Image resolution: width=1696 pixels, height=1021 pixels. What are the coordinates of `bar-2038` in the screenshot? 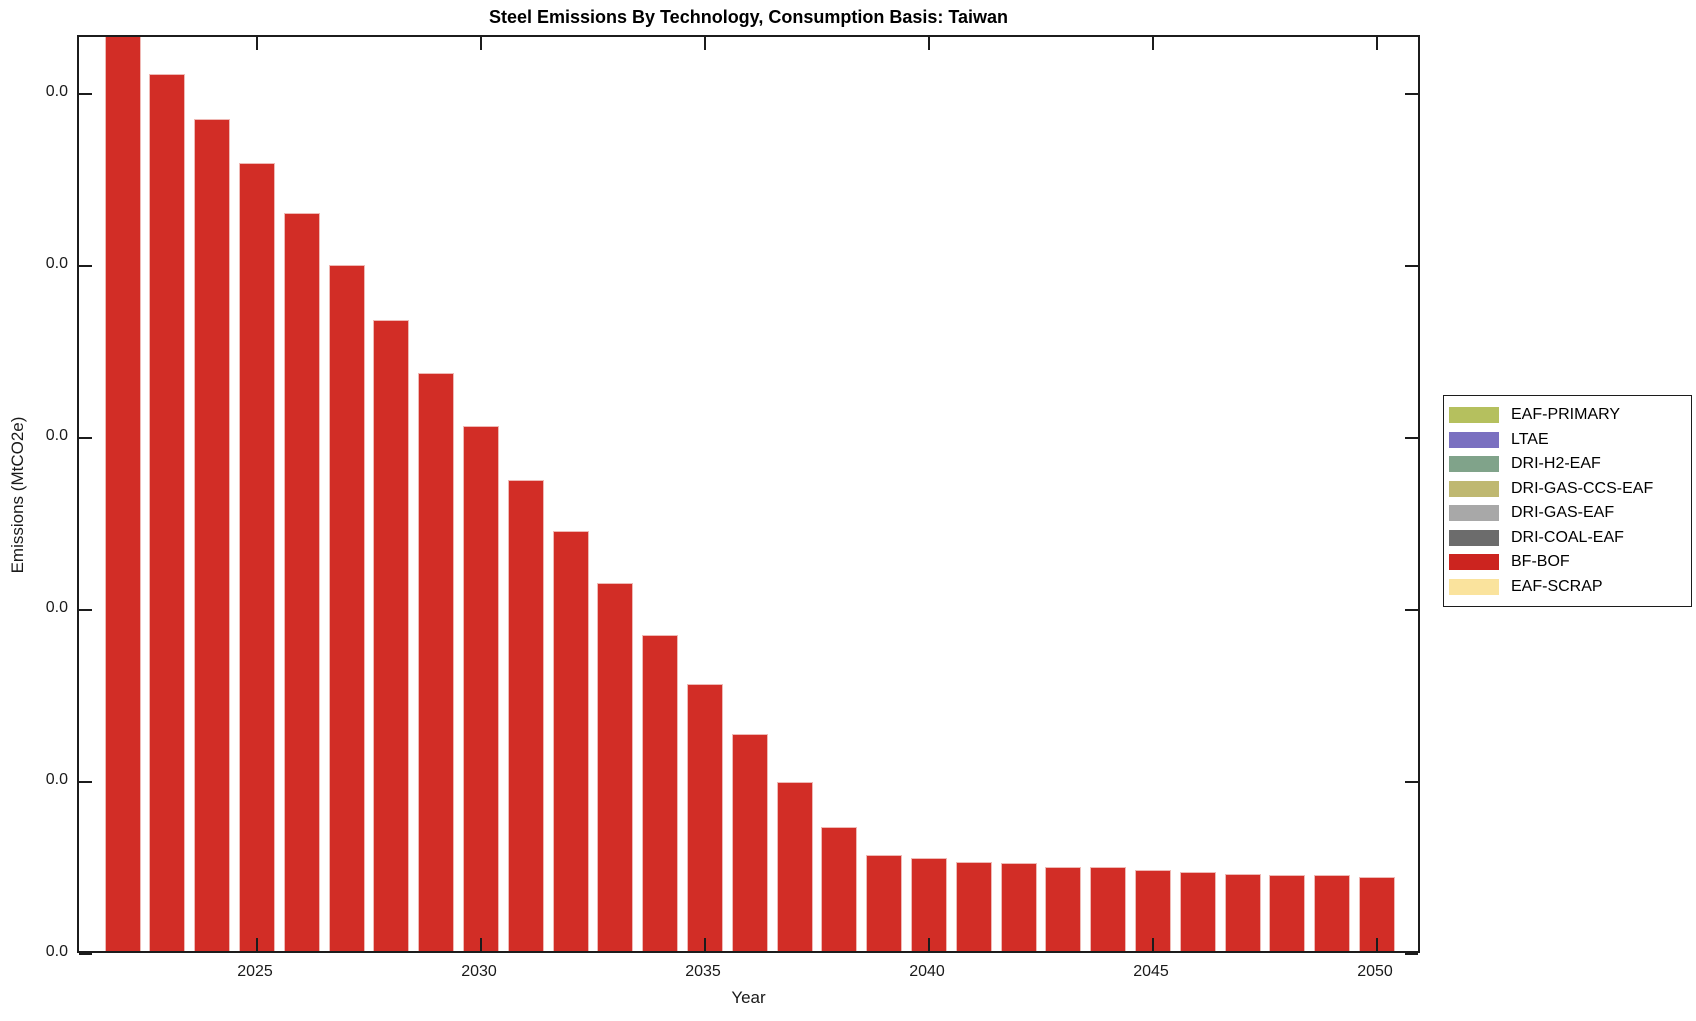 It's located at (839, 889).